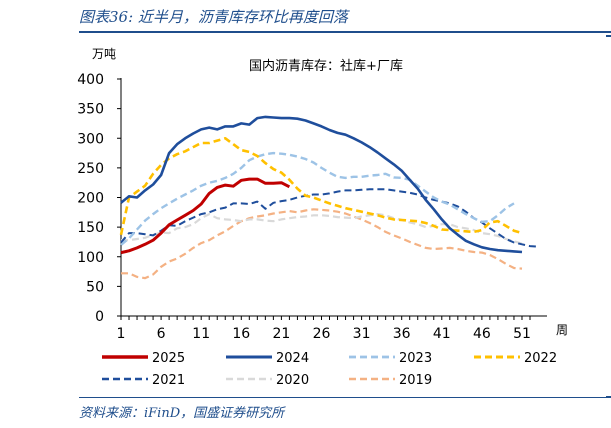  What do you see at coordinates (322, 229) in the screenshot?
I see `series-line-2020` at bounding box center [322, 229].